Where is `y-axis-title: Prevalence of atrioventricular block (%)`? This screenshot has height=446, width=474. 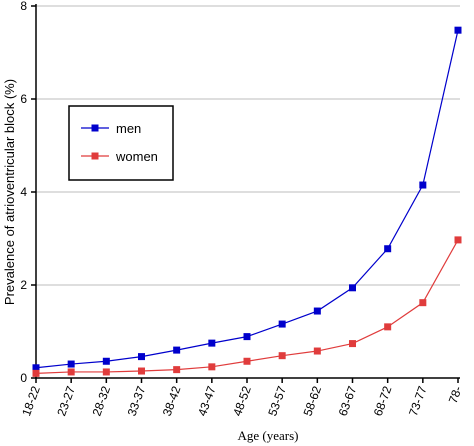
y-axis-title: Prevalence of atrioventricular block (%) is located at coordinates (9, 192).